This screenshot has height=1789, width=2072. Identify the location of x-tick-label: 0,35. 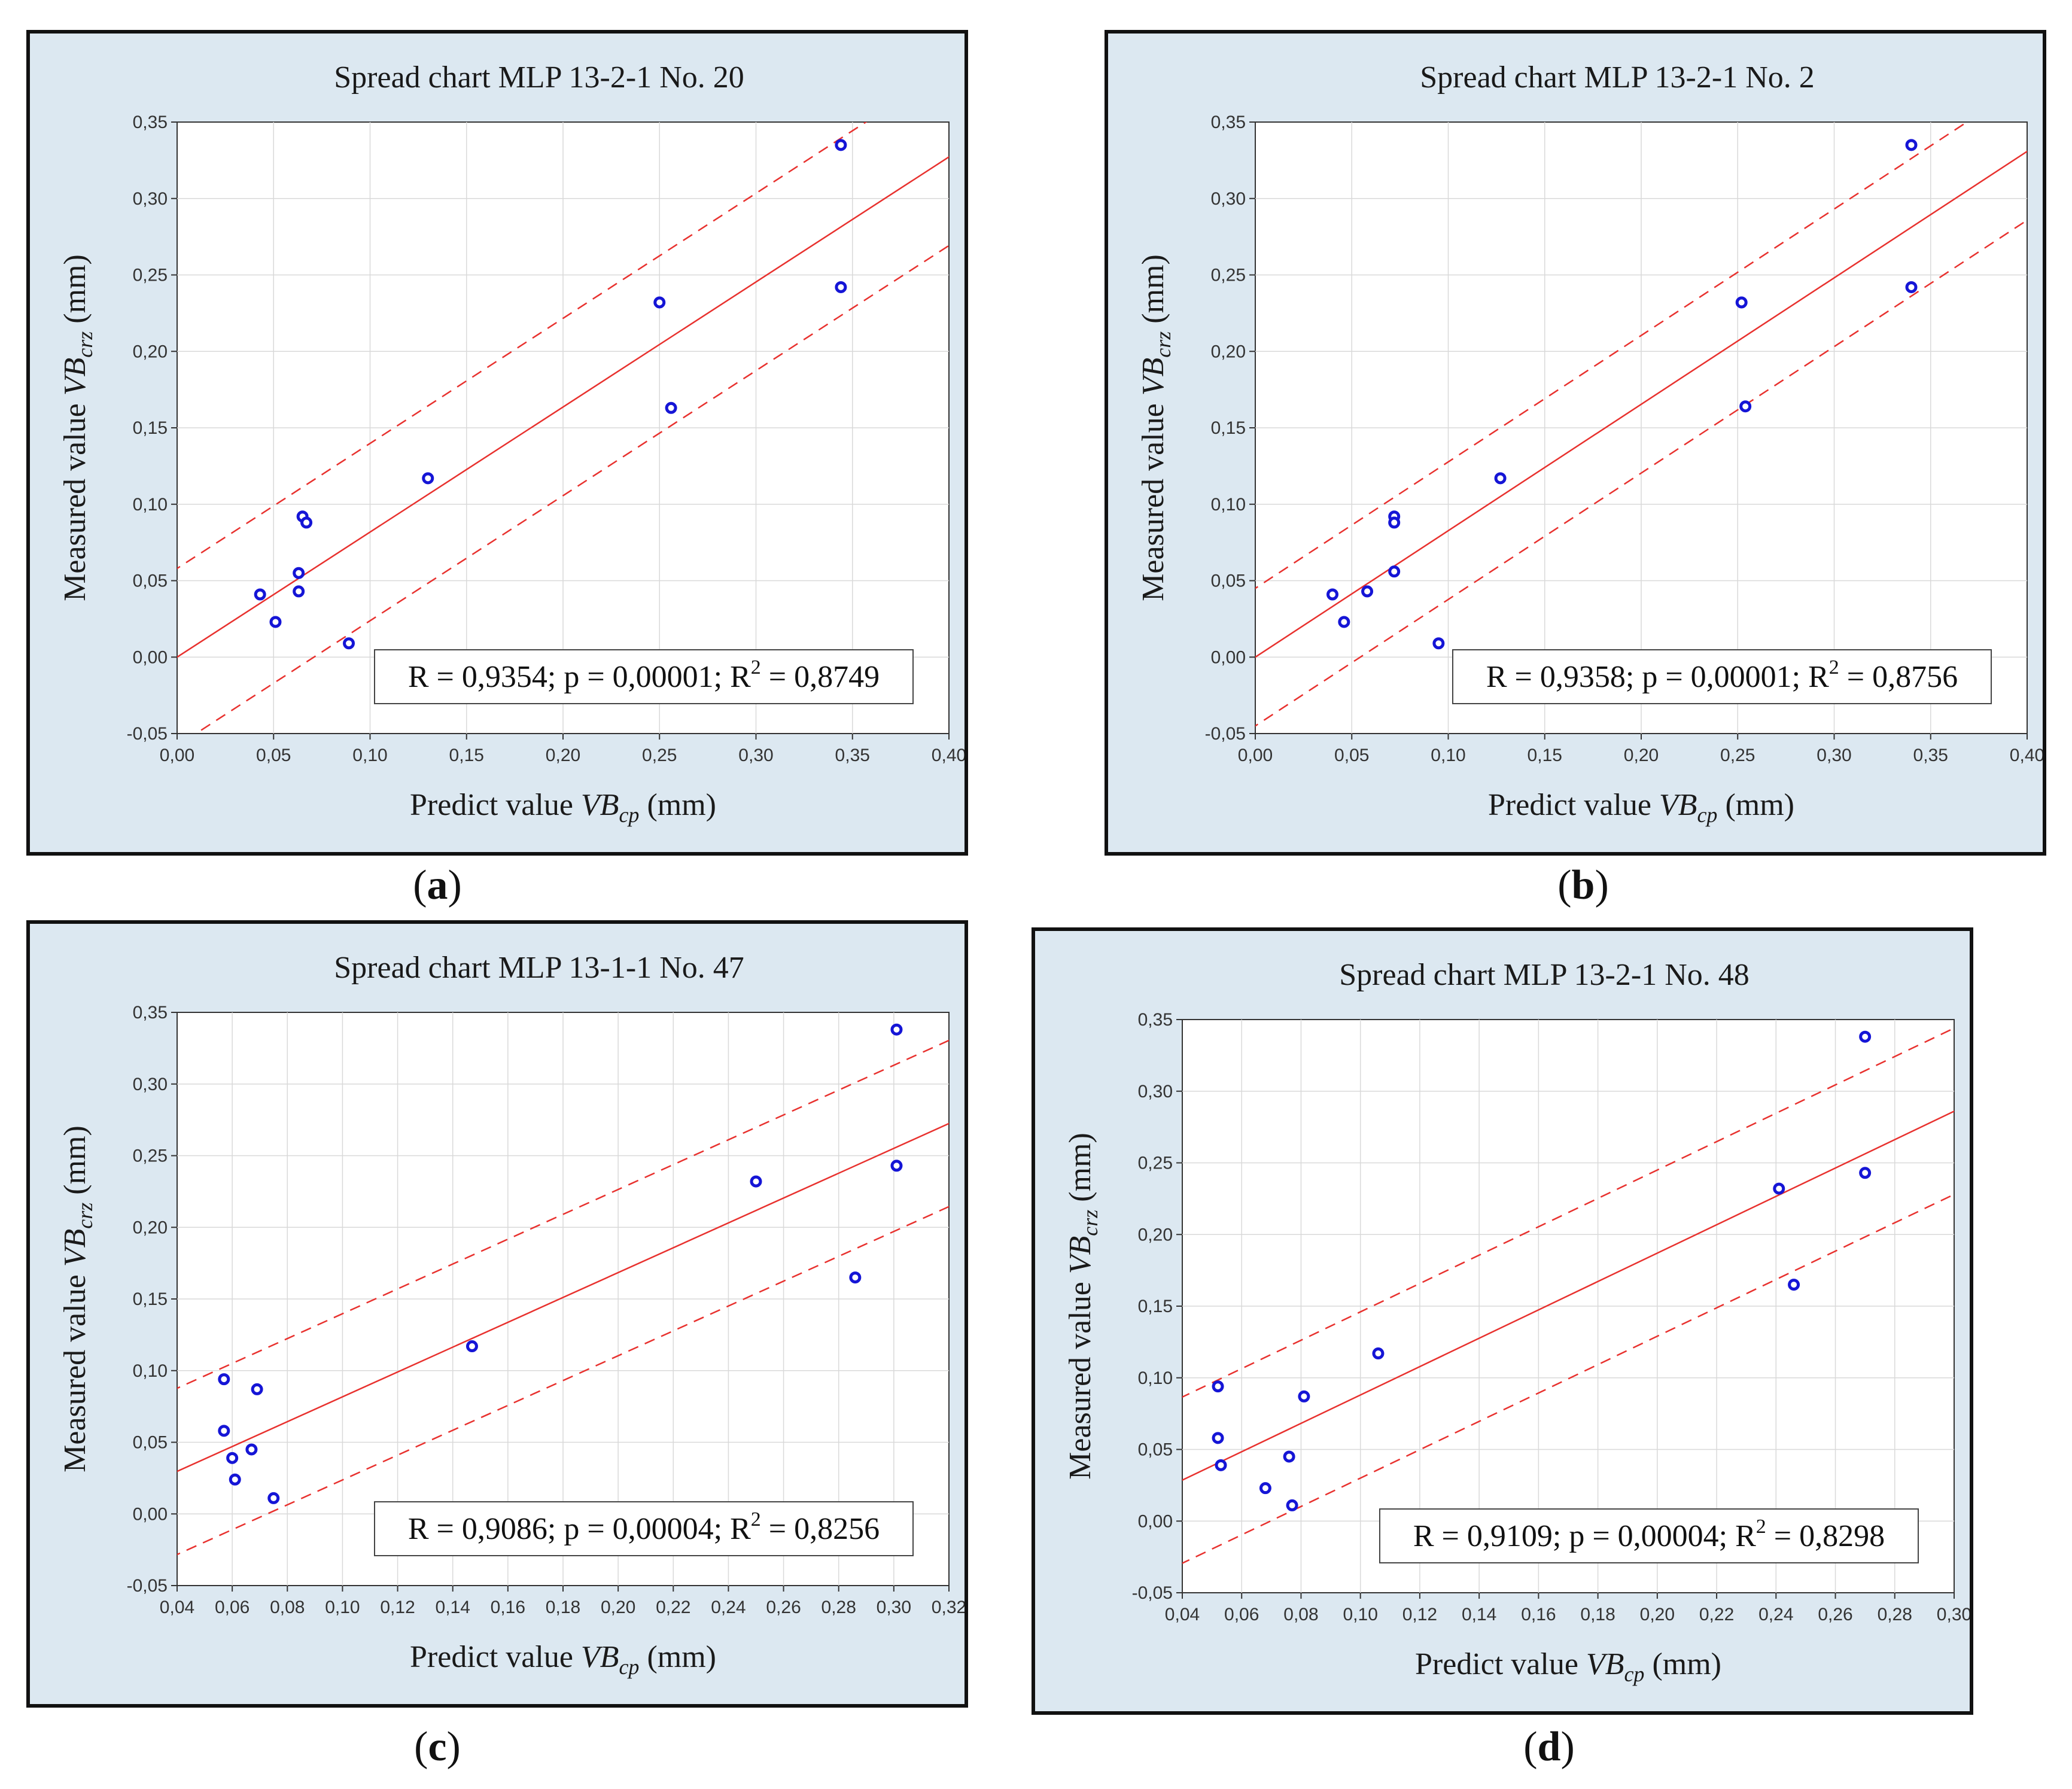
(1930, 755).